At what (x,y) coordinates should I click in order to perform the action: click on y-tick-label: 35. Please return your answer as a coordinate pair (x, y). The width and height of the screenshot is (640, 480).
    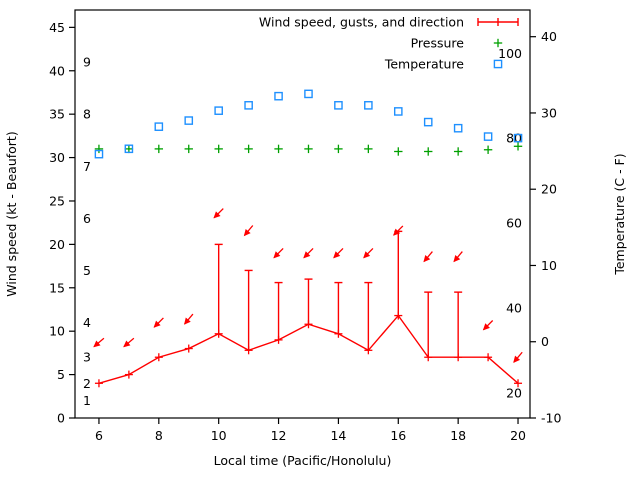
    Looking at the image, I should click on (57, 114).